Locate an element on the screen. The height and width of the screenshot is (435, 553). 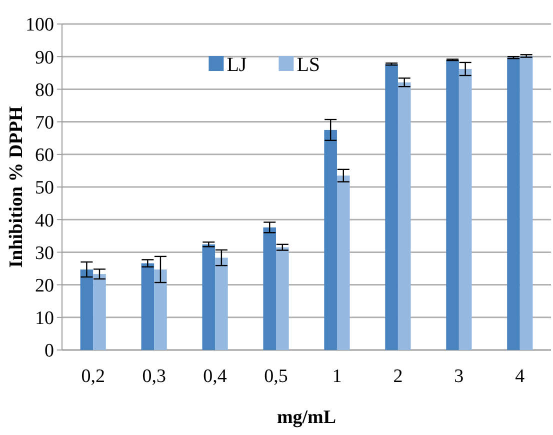
x-tick-label: 0,5 is located at coordinates (276, 376).